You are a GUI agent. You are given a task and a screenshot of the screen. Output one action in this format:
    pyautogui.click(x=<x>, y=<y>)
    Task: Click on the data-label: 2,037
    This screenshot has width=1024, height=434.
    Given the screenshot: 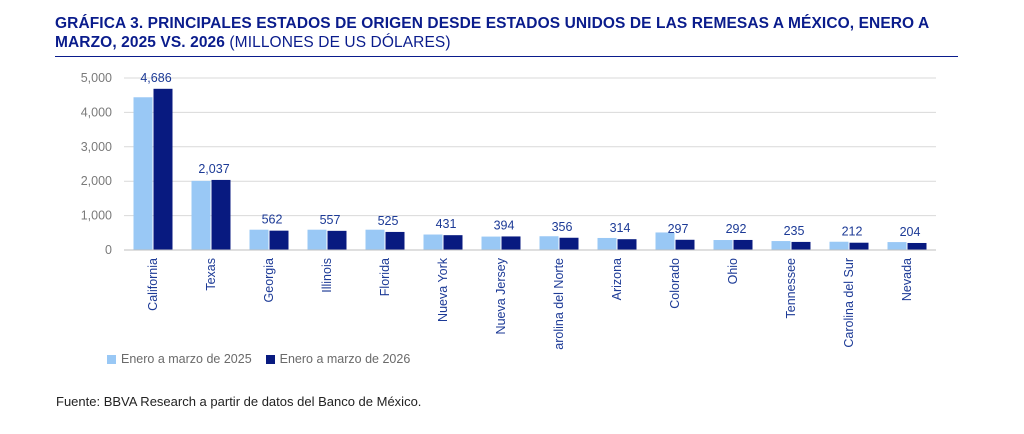 What is the action you would take?
    pyautogui.click(x=213, y=169)
    